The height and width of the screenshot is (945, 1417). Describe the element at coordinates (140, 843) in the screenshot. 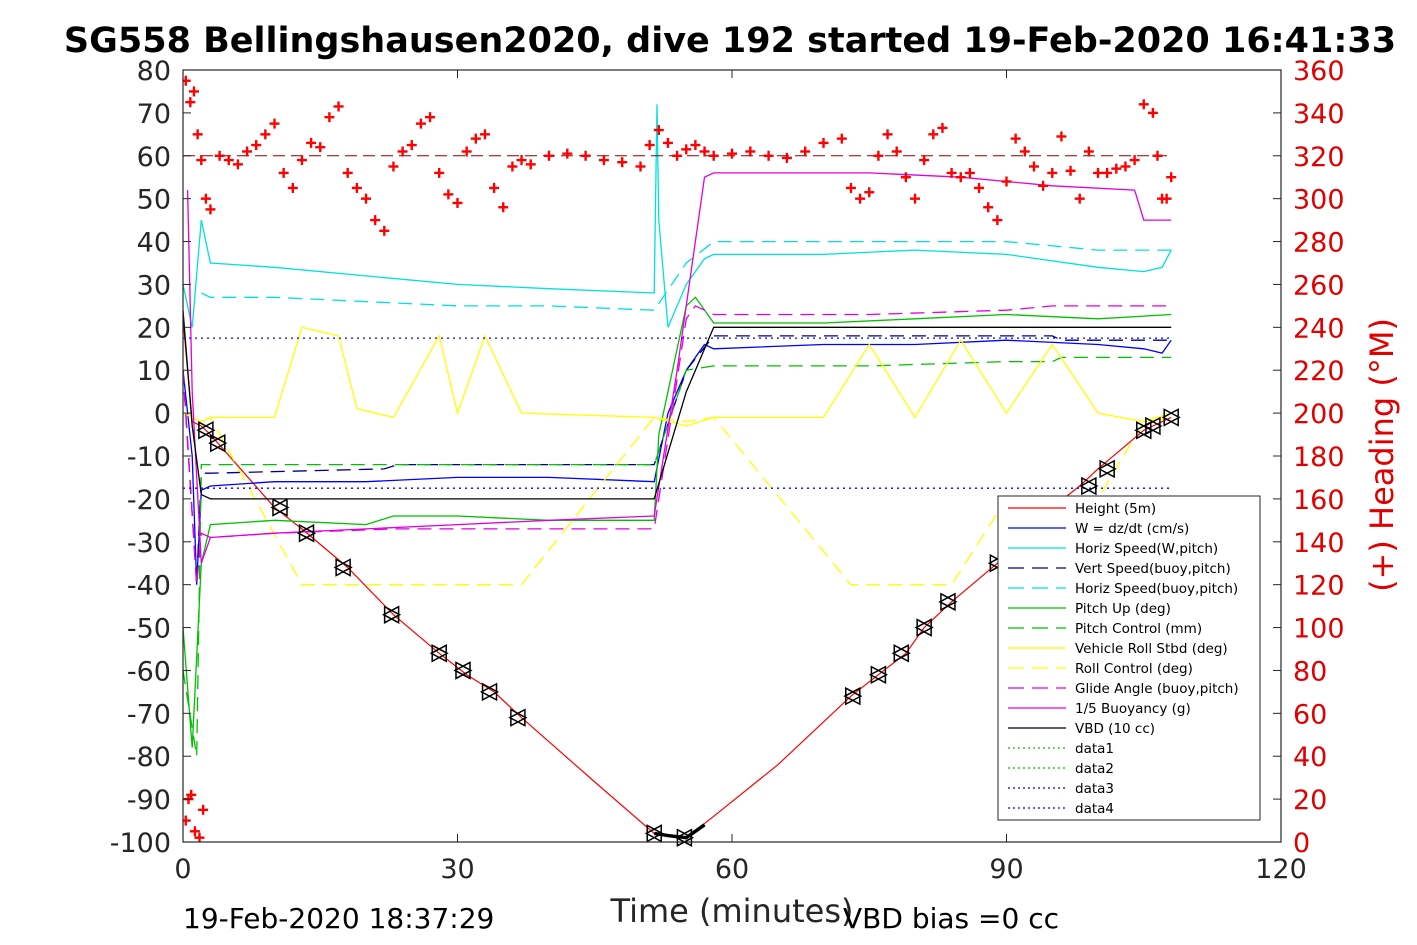

I see `y-tick-label: -100` at that location.